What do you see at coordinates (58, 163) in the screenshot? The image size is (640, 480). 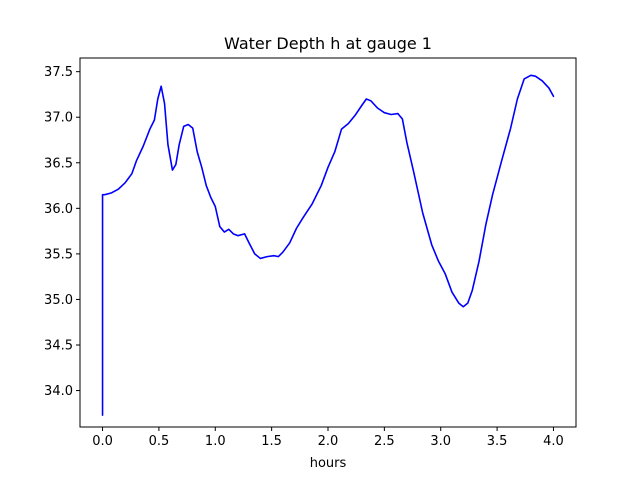 I see `y-tick-label: 36.5` at bounding box center [58, 163].